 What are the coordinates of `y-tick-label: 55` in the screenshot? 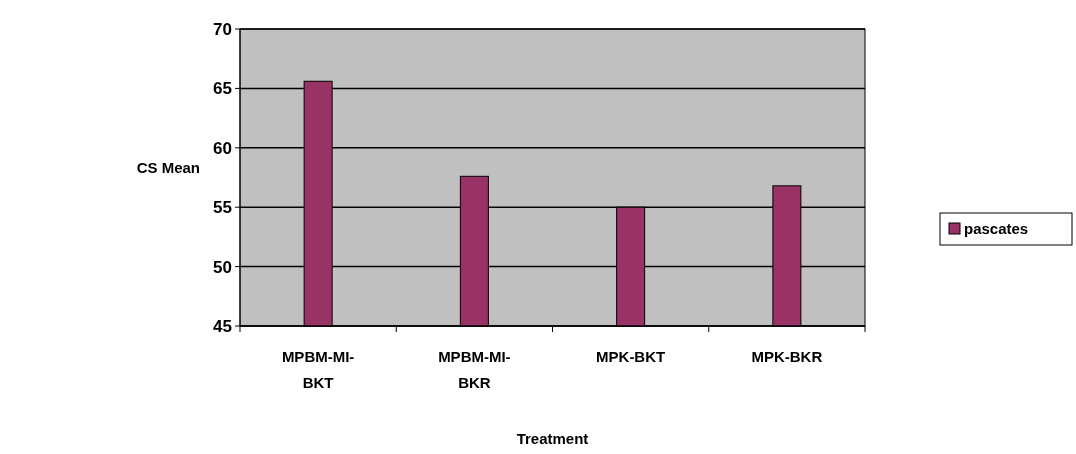 It's located at (222, 208).